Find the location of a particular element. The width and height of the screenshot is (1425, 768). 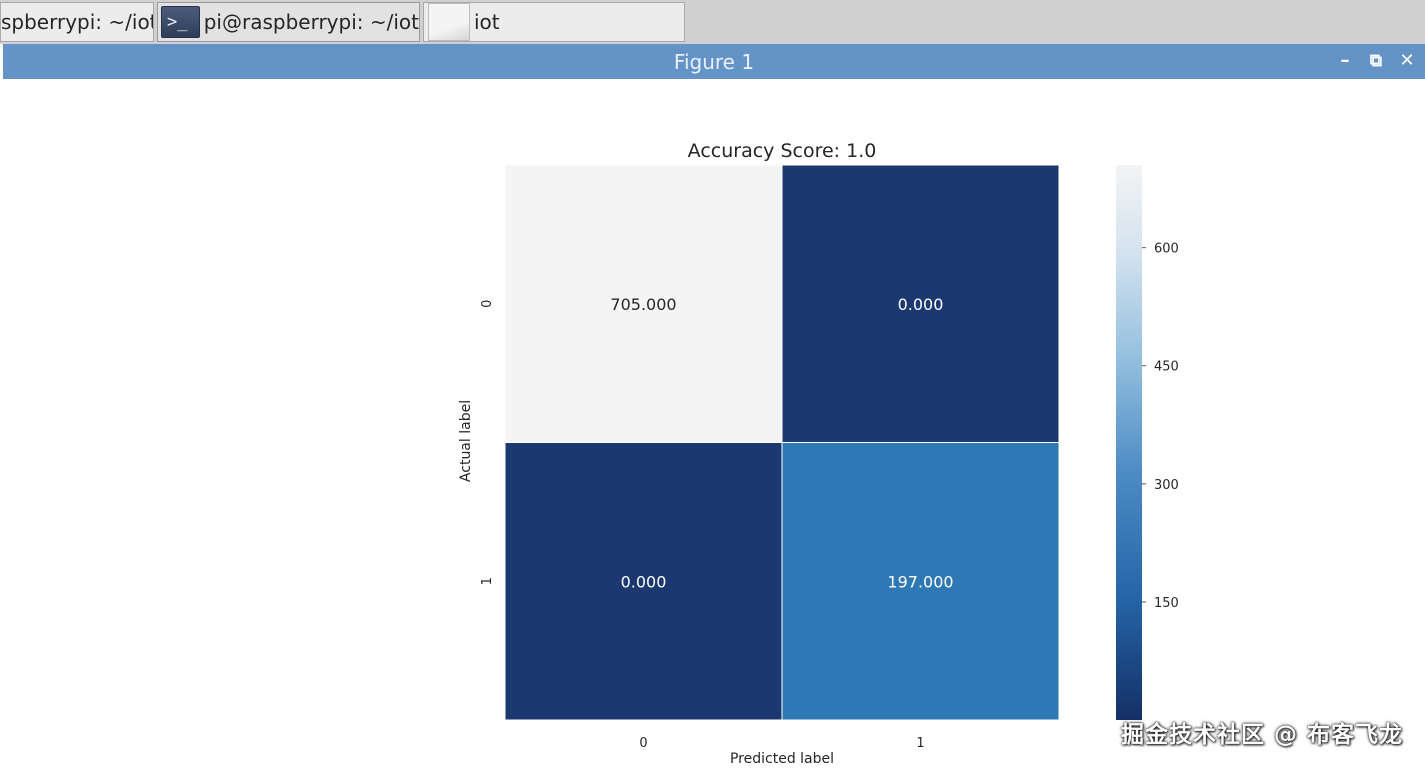

cell-value-label: 197.000 is located at coordinates (920, 581).